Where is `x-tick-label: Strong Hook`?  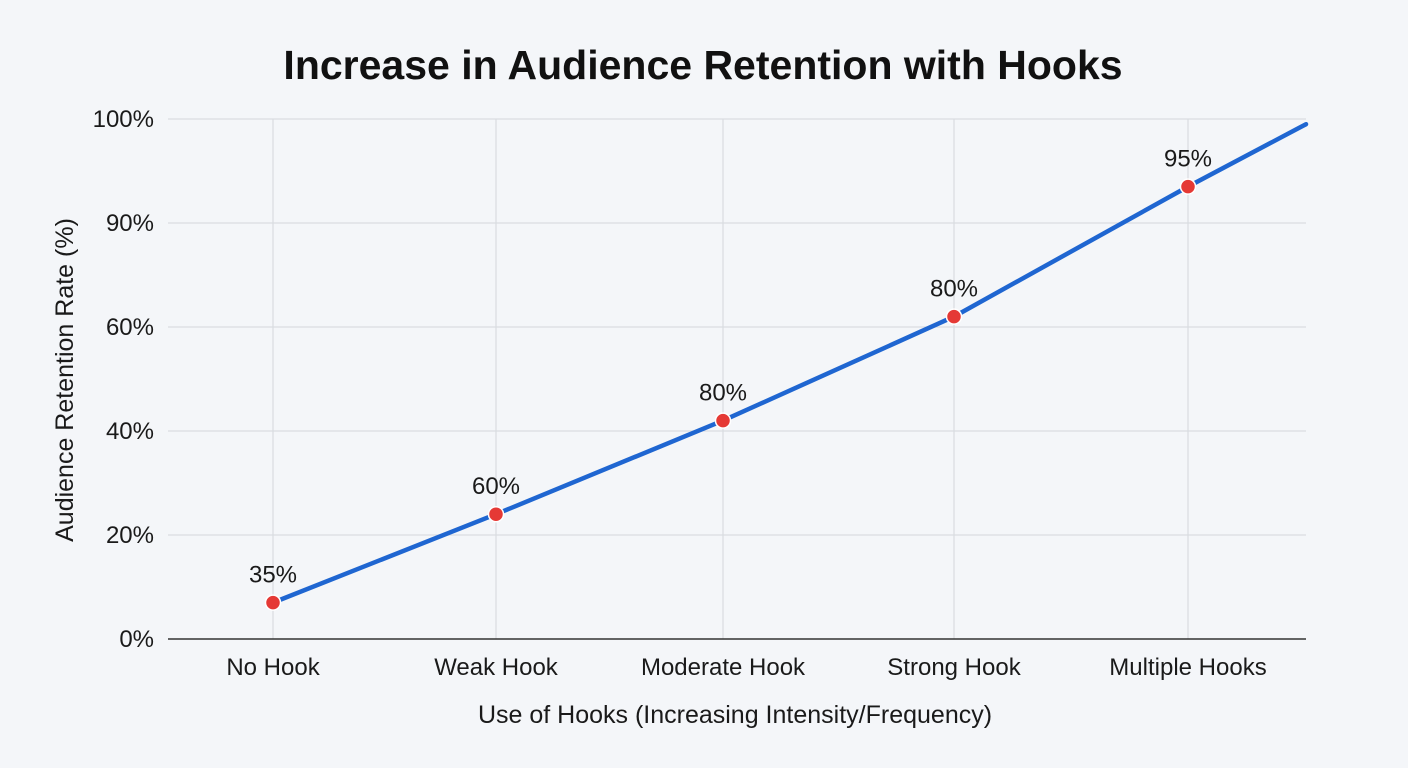 x-tick-label: Strong Hook is located at coordinates (954, 667).